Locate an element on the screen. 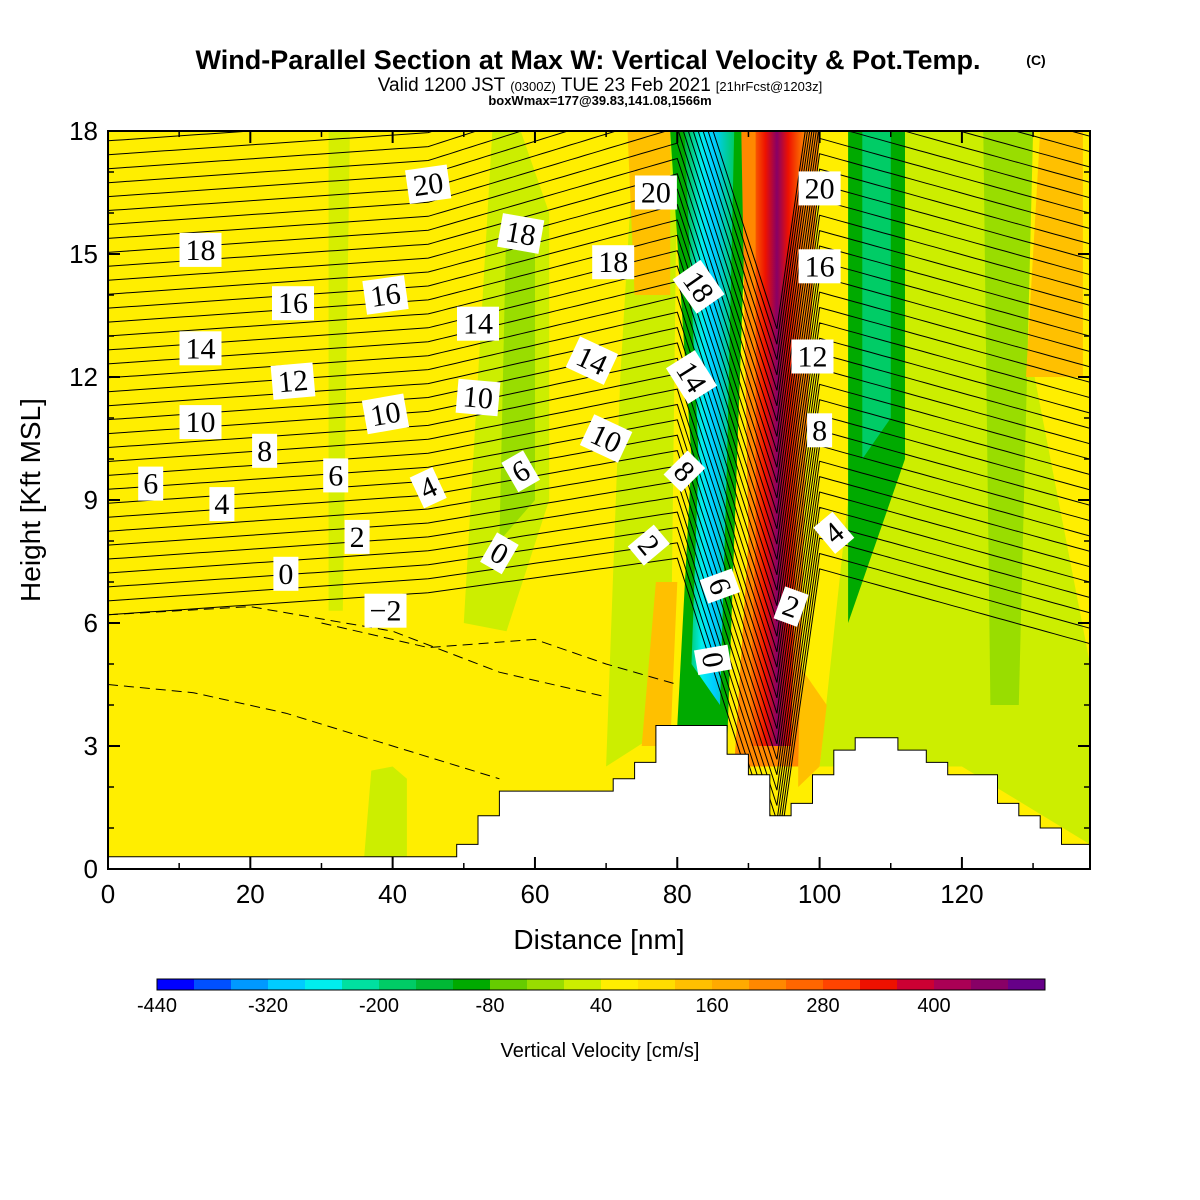 This screenshot has width=1200, height=1200. y-tick-label: 6 is located at coordinates (91, 623).